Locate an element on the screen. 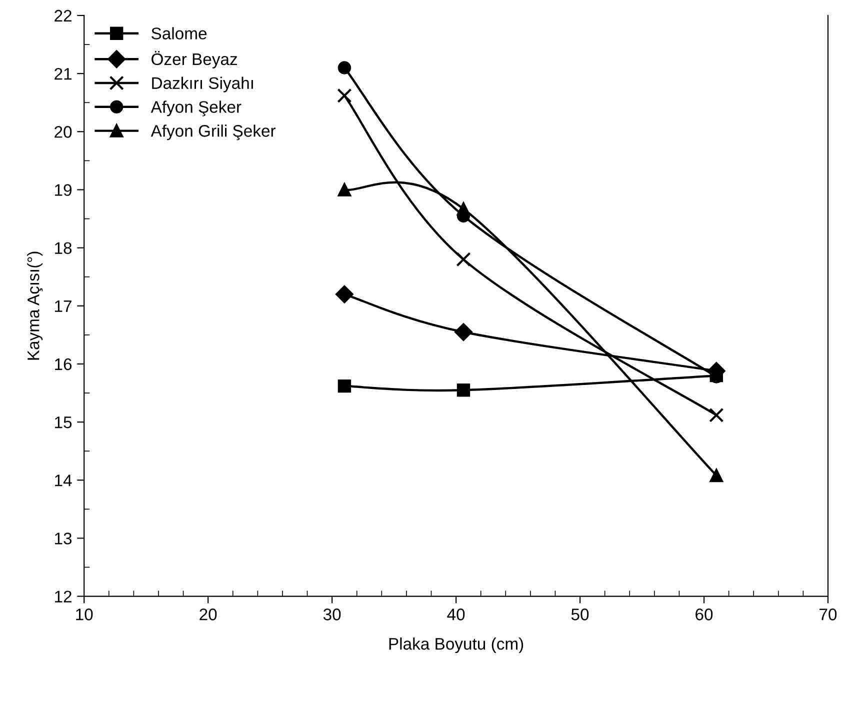 The height and width of the screenshot is (704, 867). y-tick-label: 18 is located at coordinates (63, 248).